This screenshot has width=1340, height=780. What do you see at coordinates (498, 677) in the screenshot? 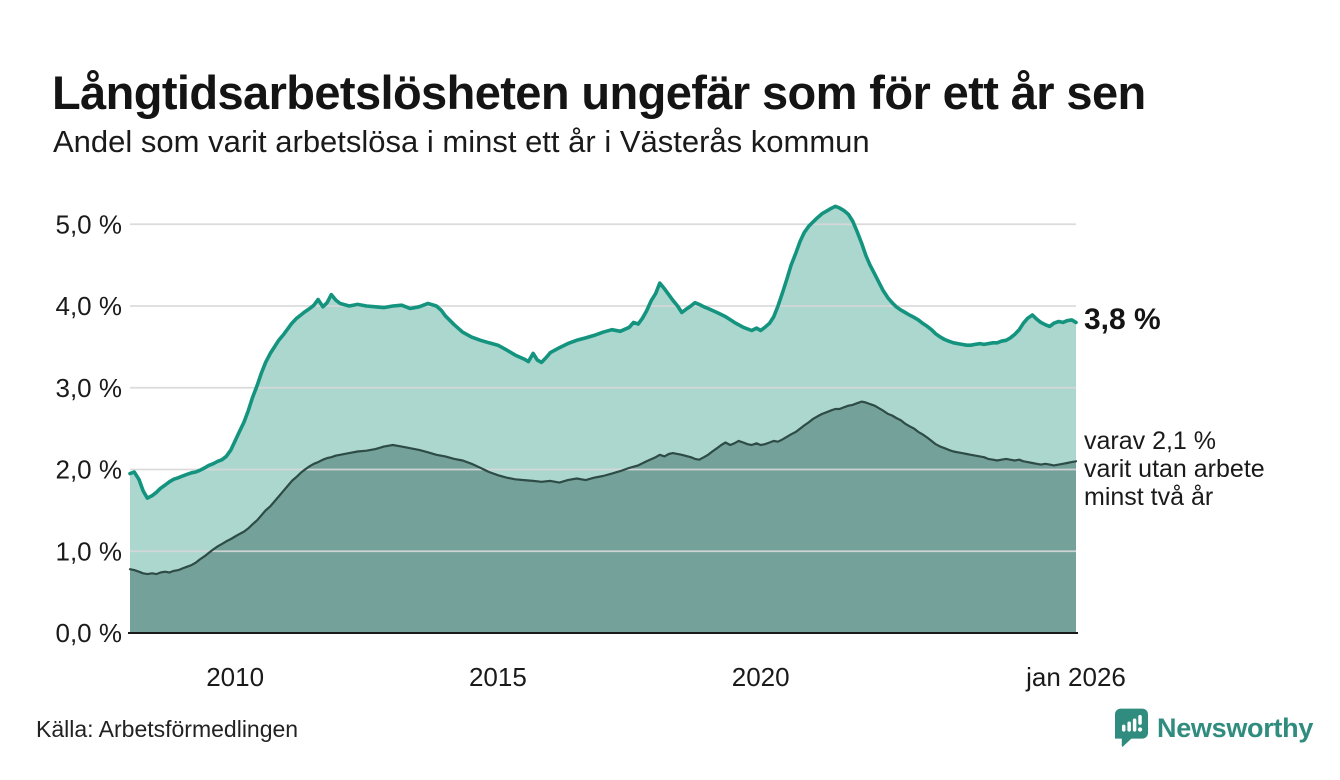
I see `x-tick-label: 2015` at bounding box center [498, 677].